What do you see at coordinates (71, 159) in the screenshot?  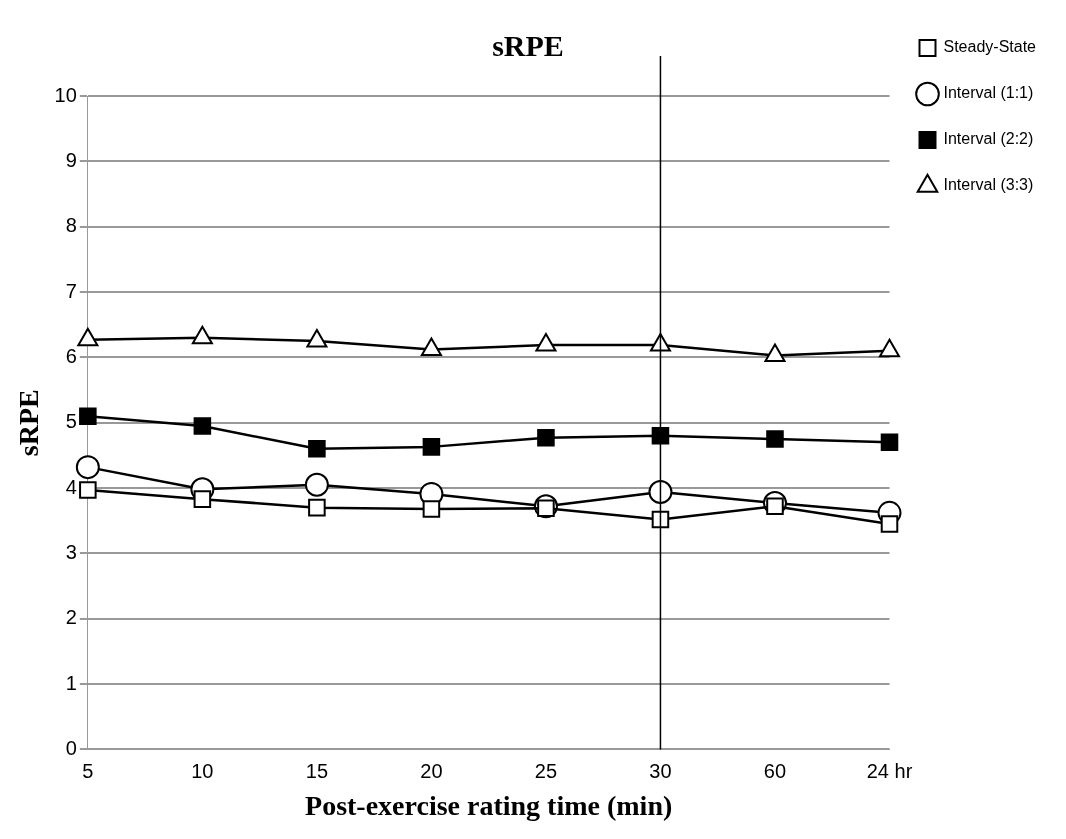 I see `y-tick-label: 9` at bounding box center [71, 159].